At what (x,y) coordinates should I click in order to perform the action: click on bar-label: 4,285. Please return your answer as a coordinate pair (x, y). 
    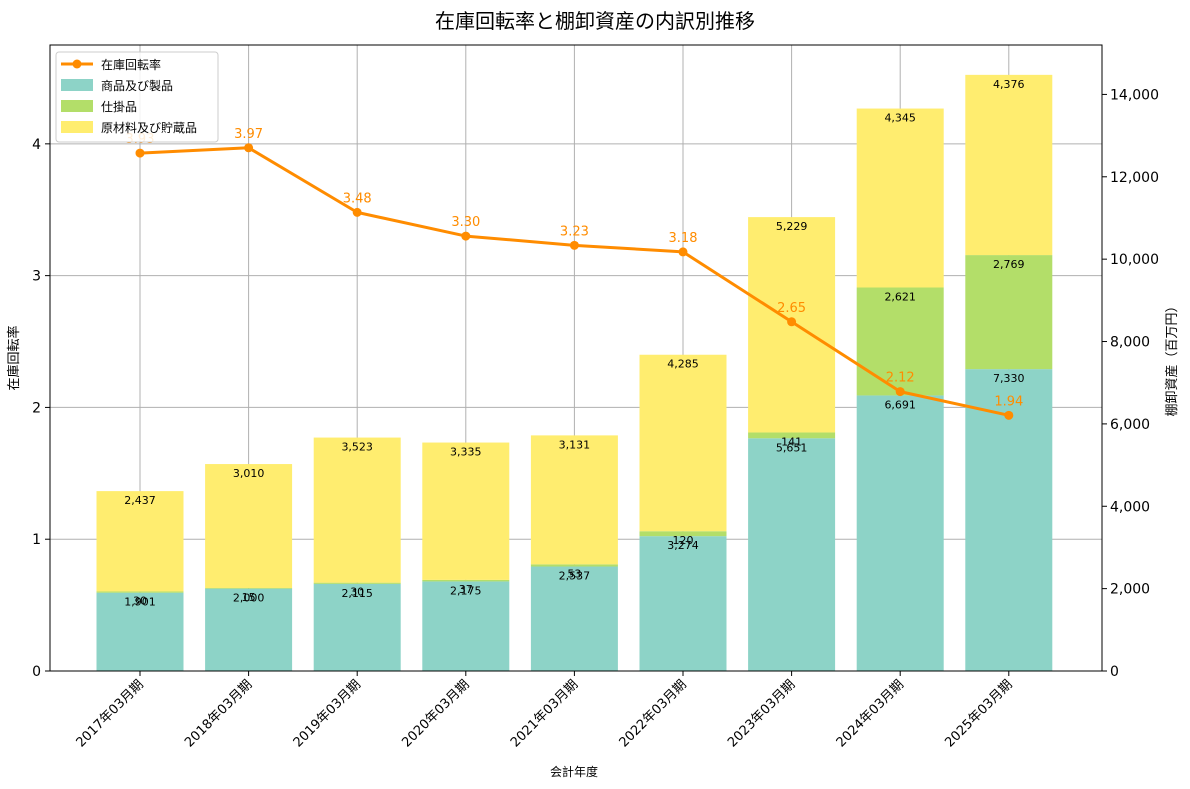
    Looking at the image, I should click on (683, 364).